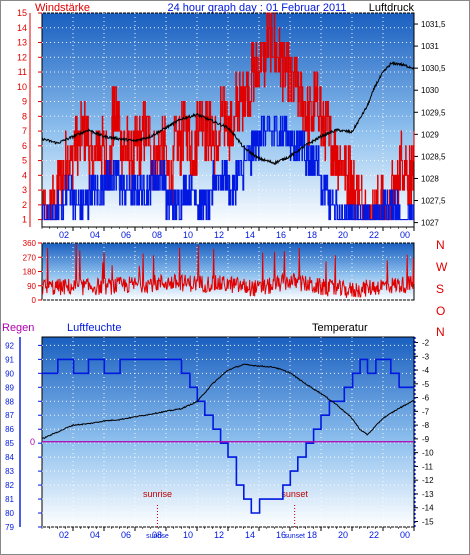  I want to click on y-left-tick-label: 5, so click(24, 161).